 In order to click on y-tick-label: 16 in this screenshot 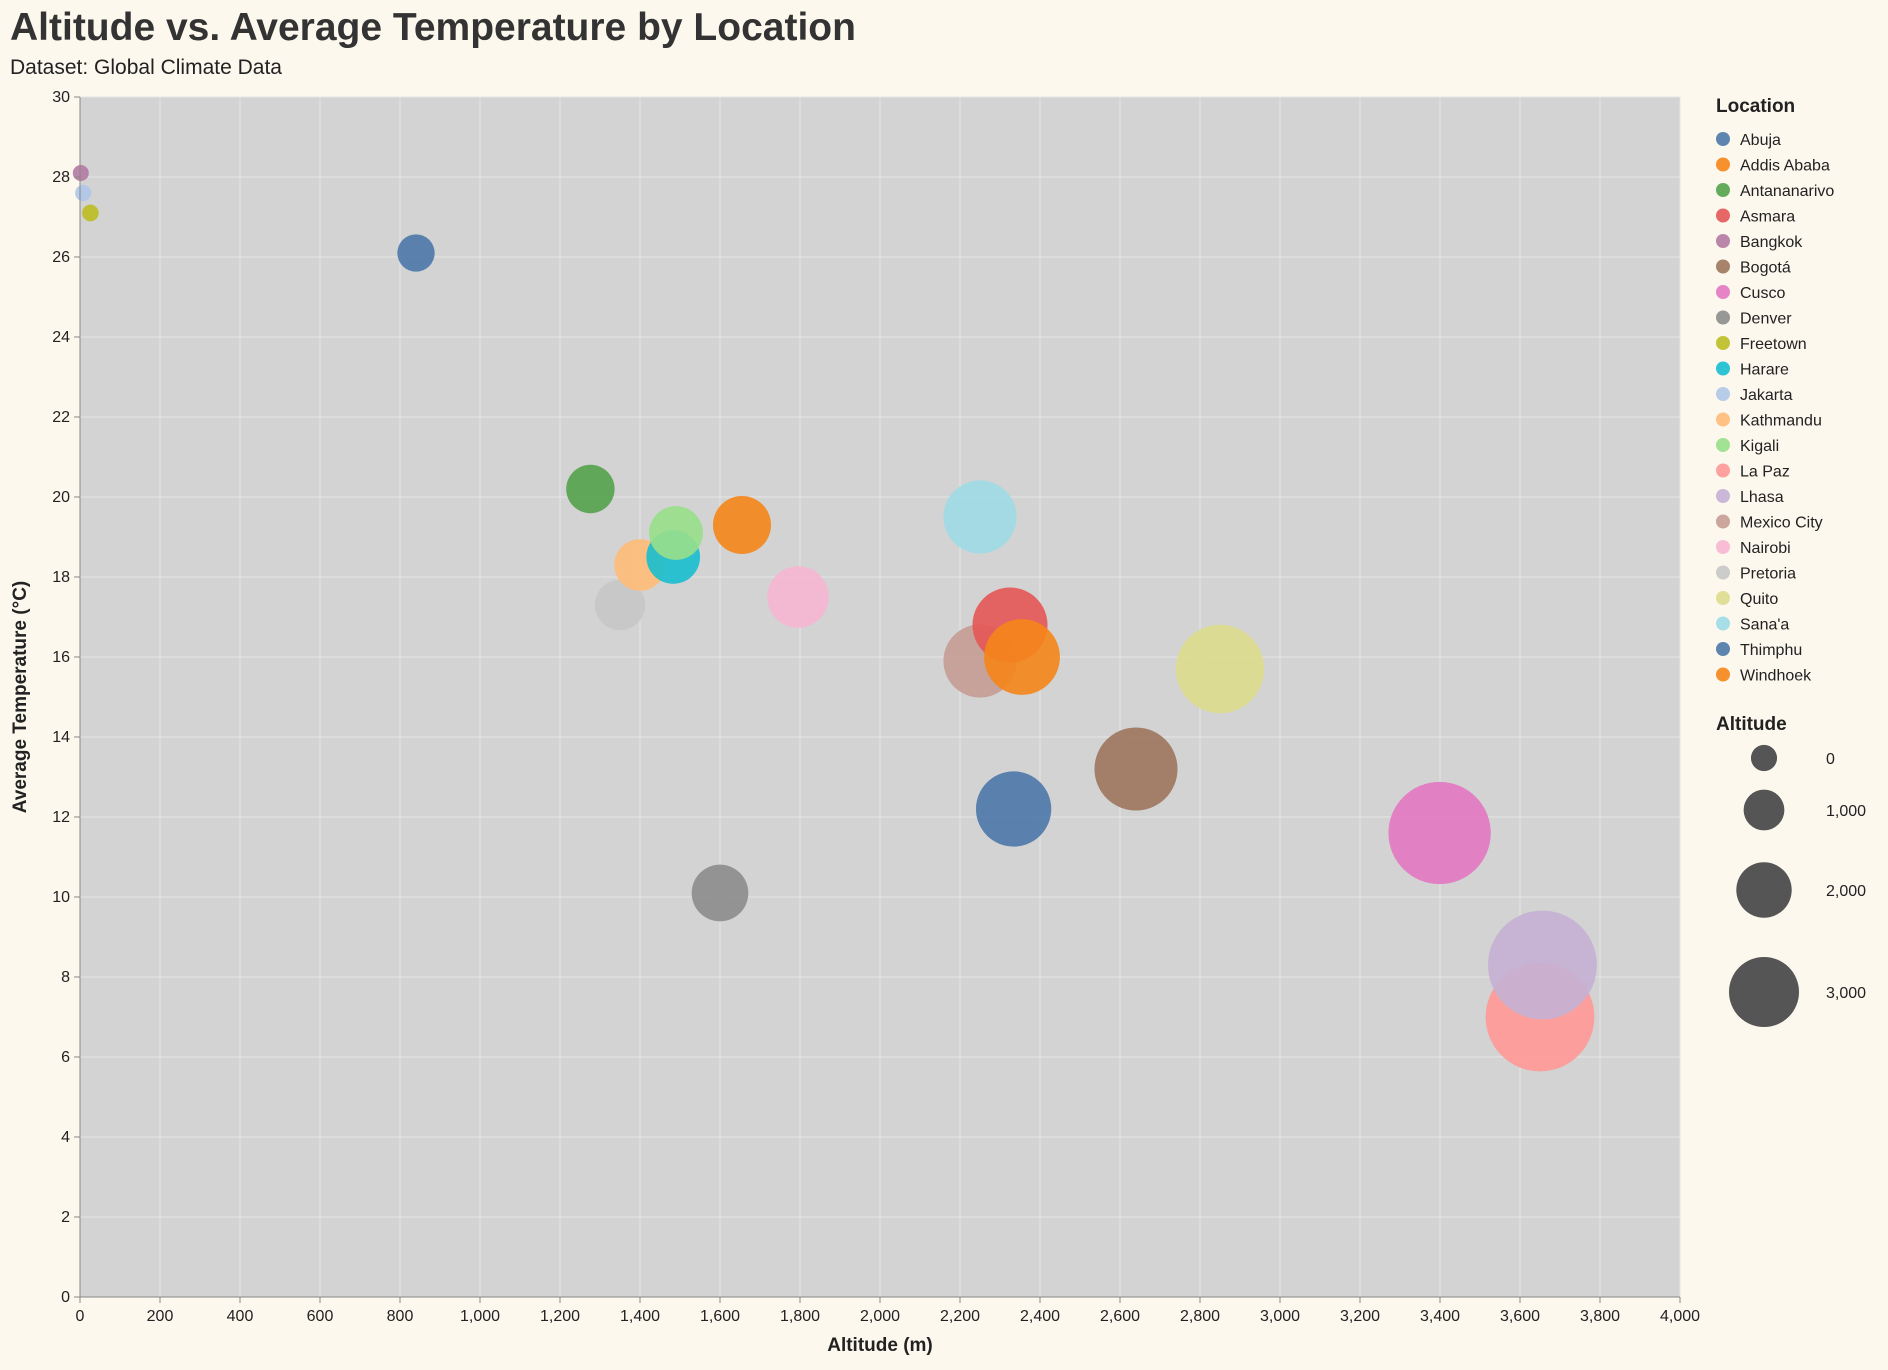, I will do `click(61, 657)`.